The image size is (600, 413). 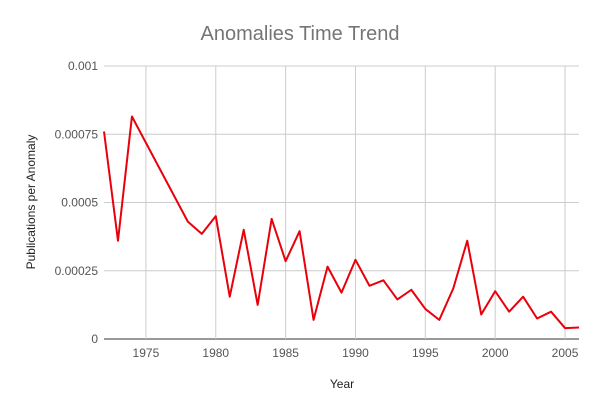 What do you see at coordinates (77, 271) in the screenshot?
I see `y-tick-label: 0.00025` at bounding box center [77, 271].